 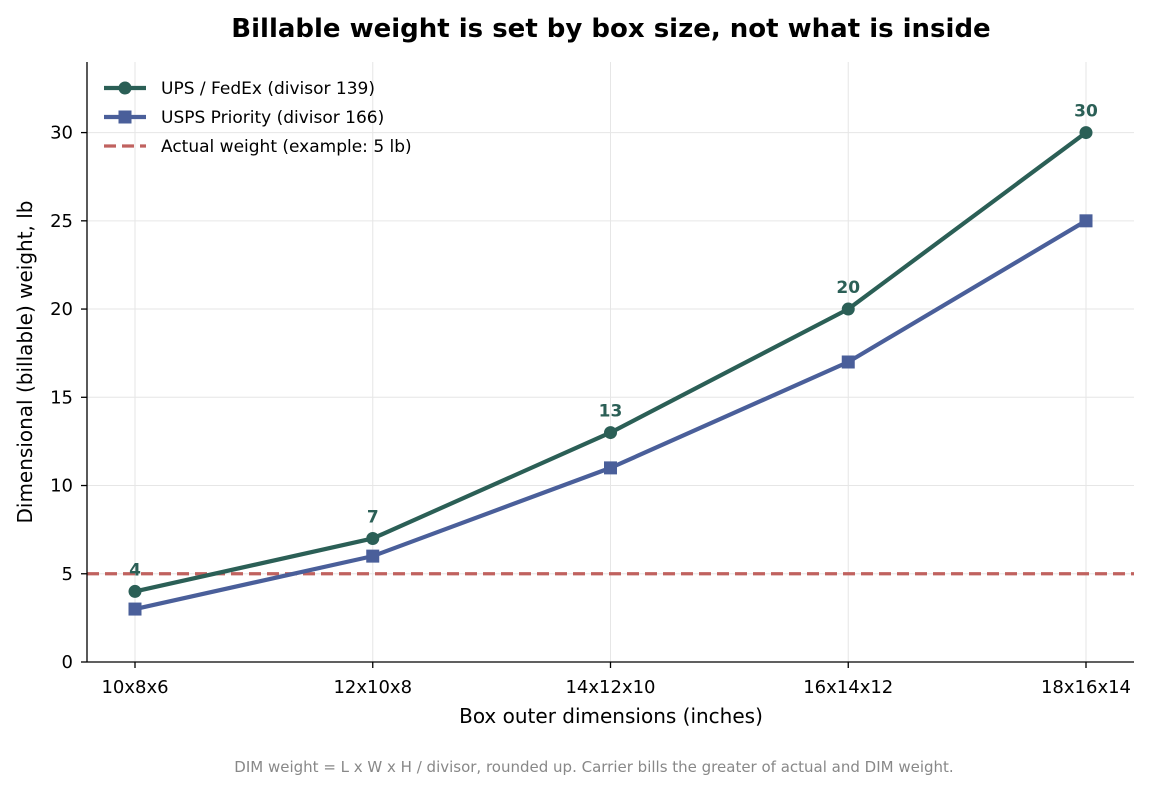 What do you see at coordinates (135, 570) in the screenshot?
I see `data-label: 4` at bounding box center [135, 570].